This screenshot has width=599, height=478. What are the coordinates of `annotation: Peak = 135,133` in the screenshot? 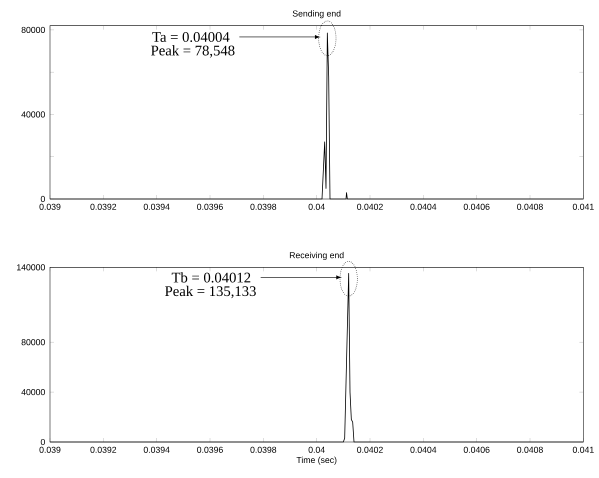 It's located at (210, 292).